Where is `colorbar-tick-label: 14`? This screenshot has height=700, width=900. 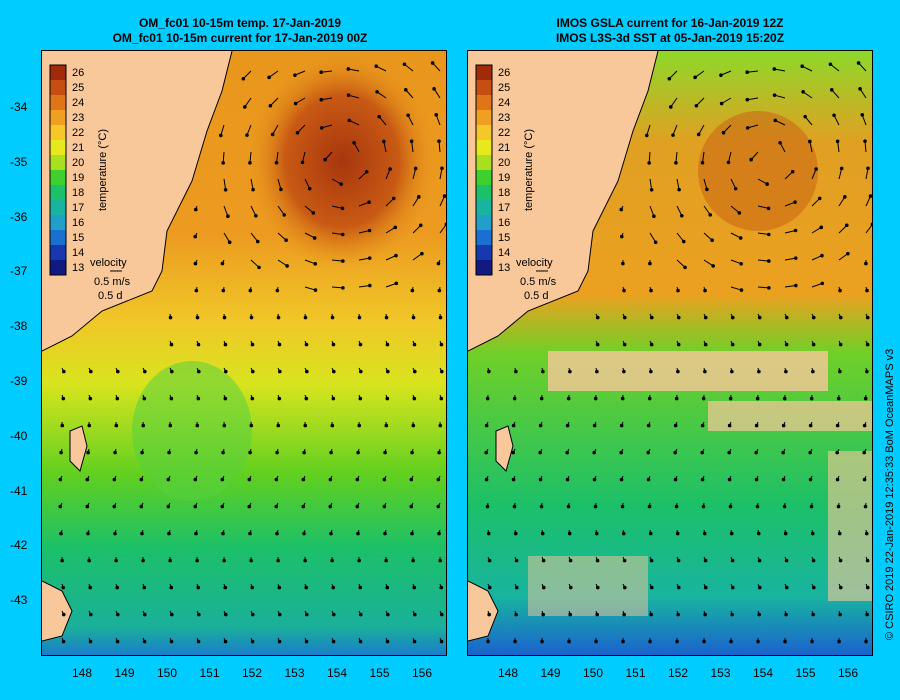
colorbar-tick-label: 14 is located at coordinates (504, 253).